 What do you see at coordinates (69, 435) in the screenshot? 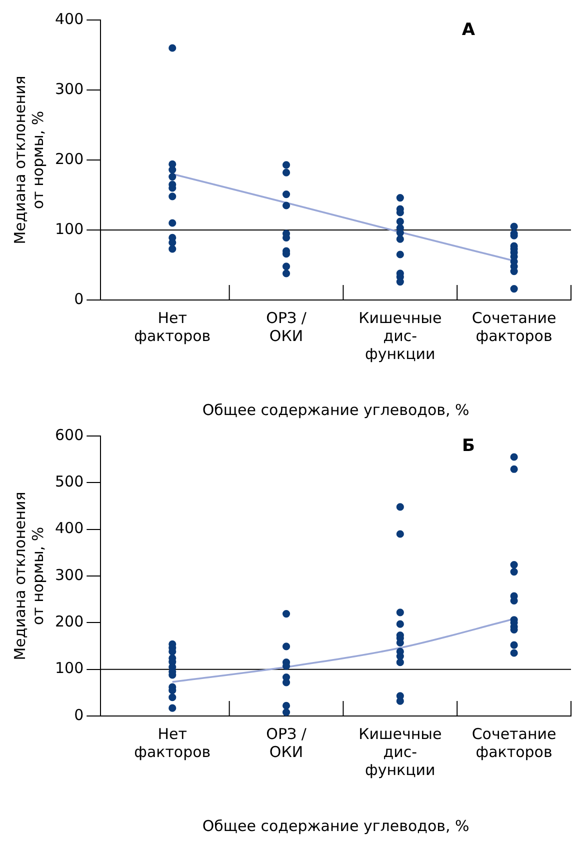
I see `y-tick-label: 600` at bounding box center [69, 435].